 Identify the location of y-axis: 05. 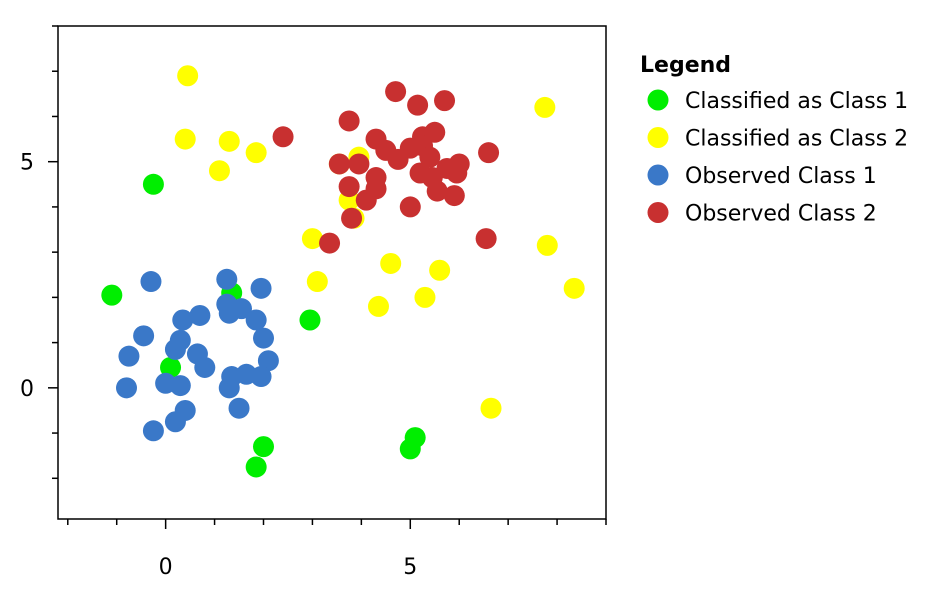
(39, 252).